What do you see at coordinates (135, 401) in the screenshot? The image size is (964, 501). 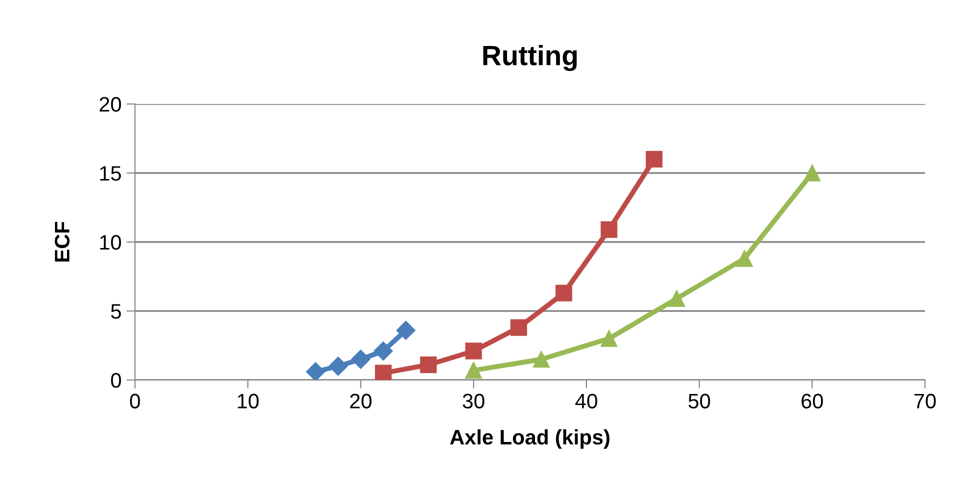 I see `x-tick-label: 0` at bounding box center [135, 401].